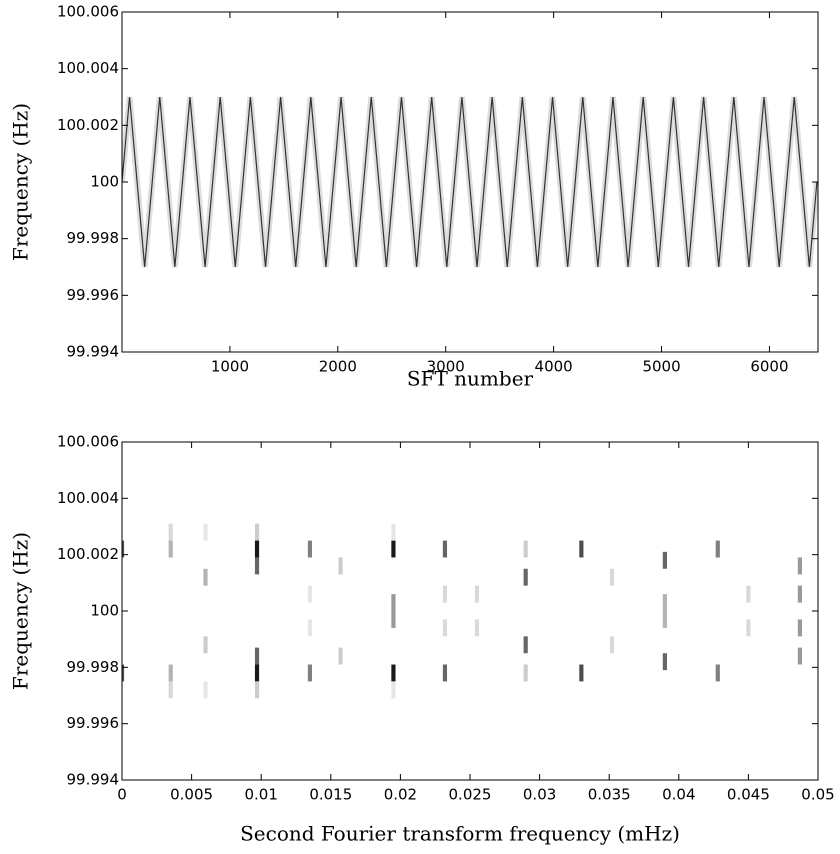  Describe the element at coordinates (460, 834) in the screenshot. I see `x-axis-label: Second Fourier transform frequency (mHz)` at that location.